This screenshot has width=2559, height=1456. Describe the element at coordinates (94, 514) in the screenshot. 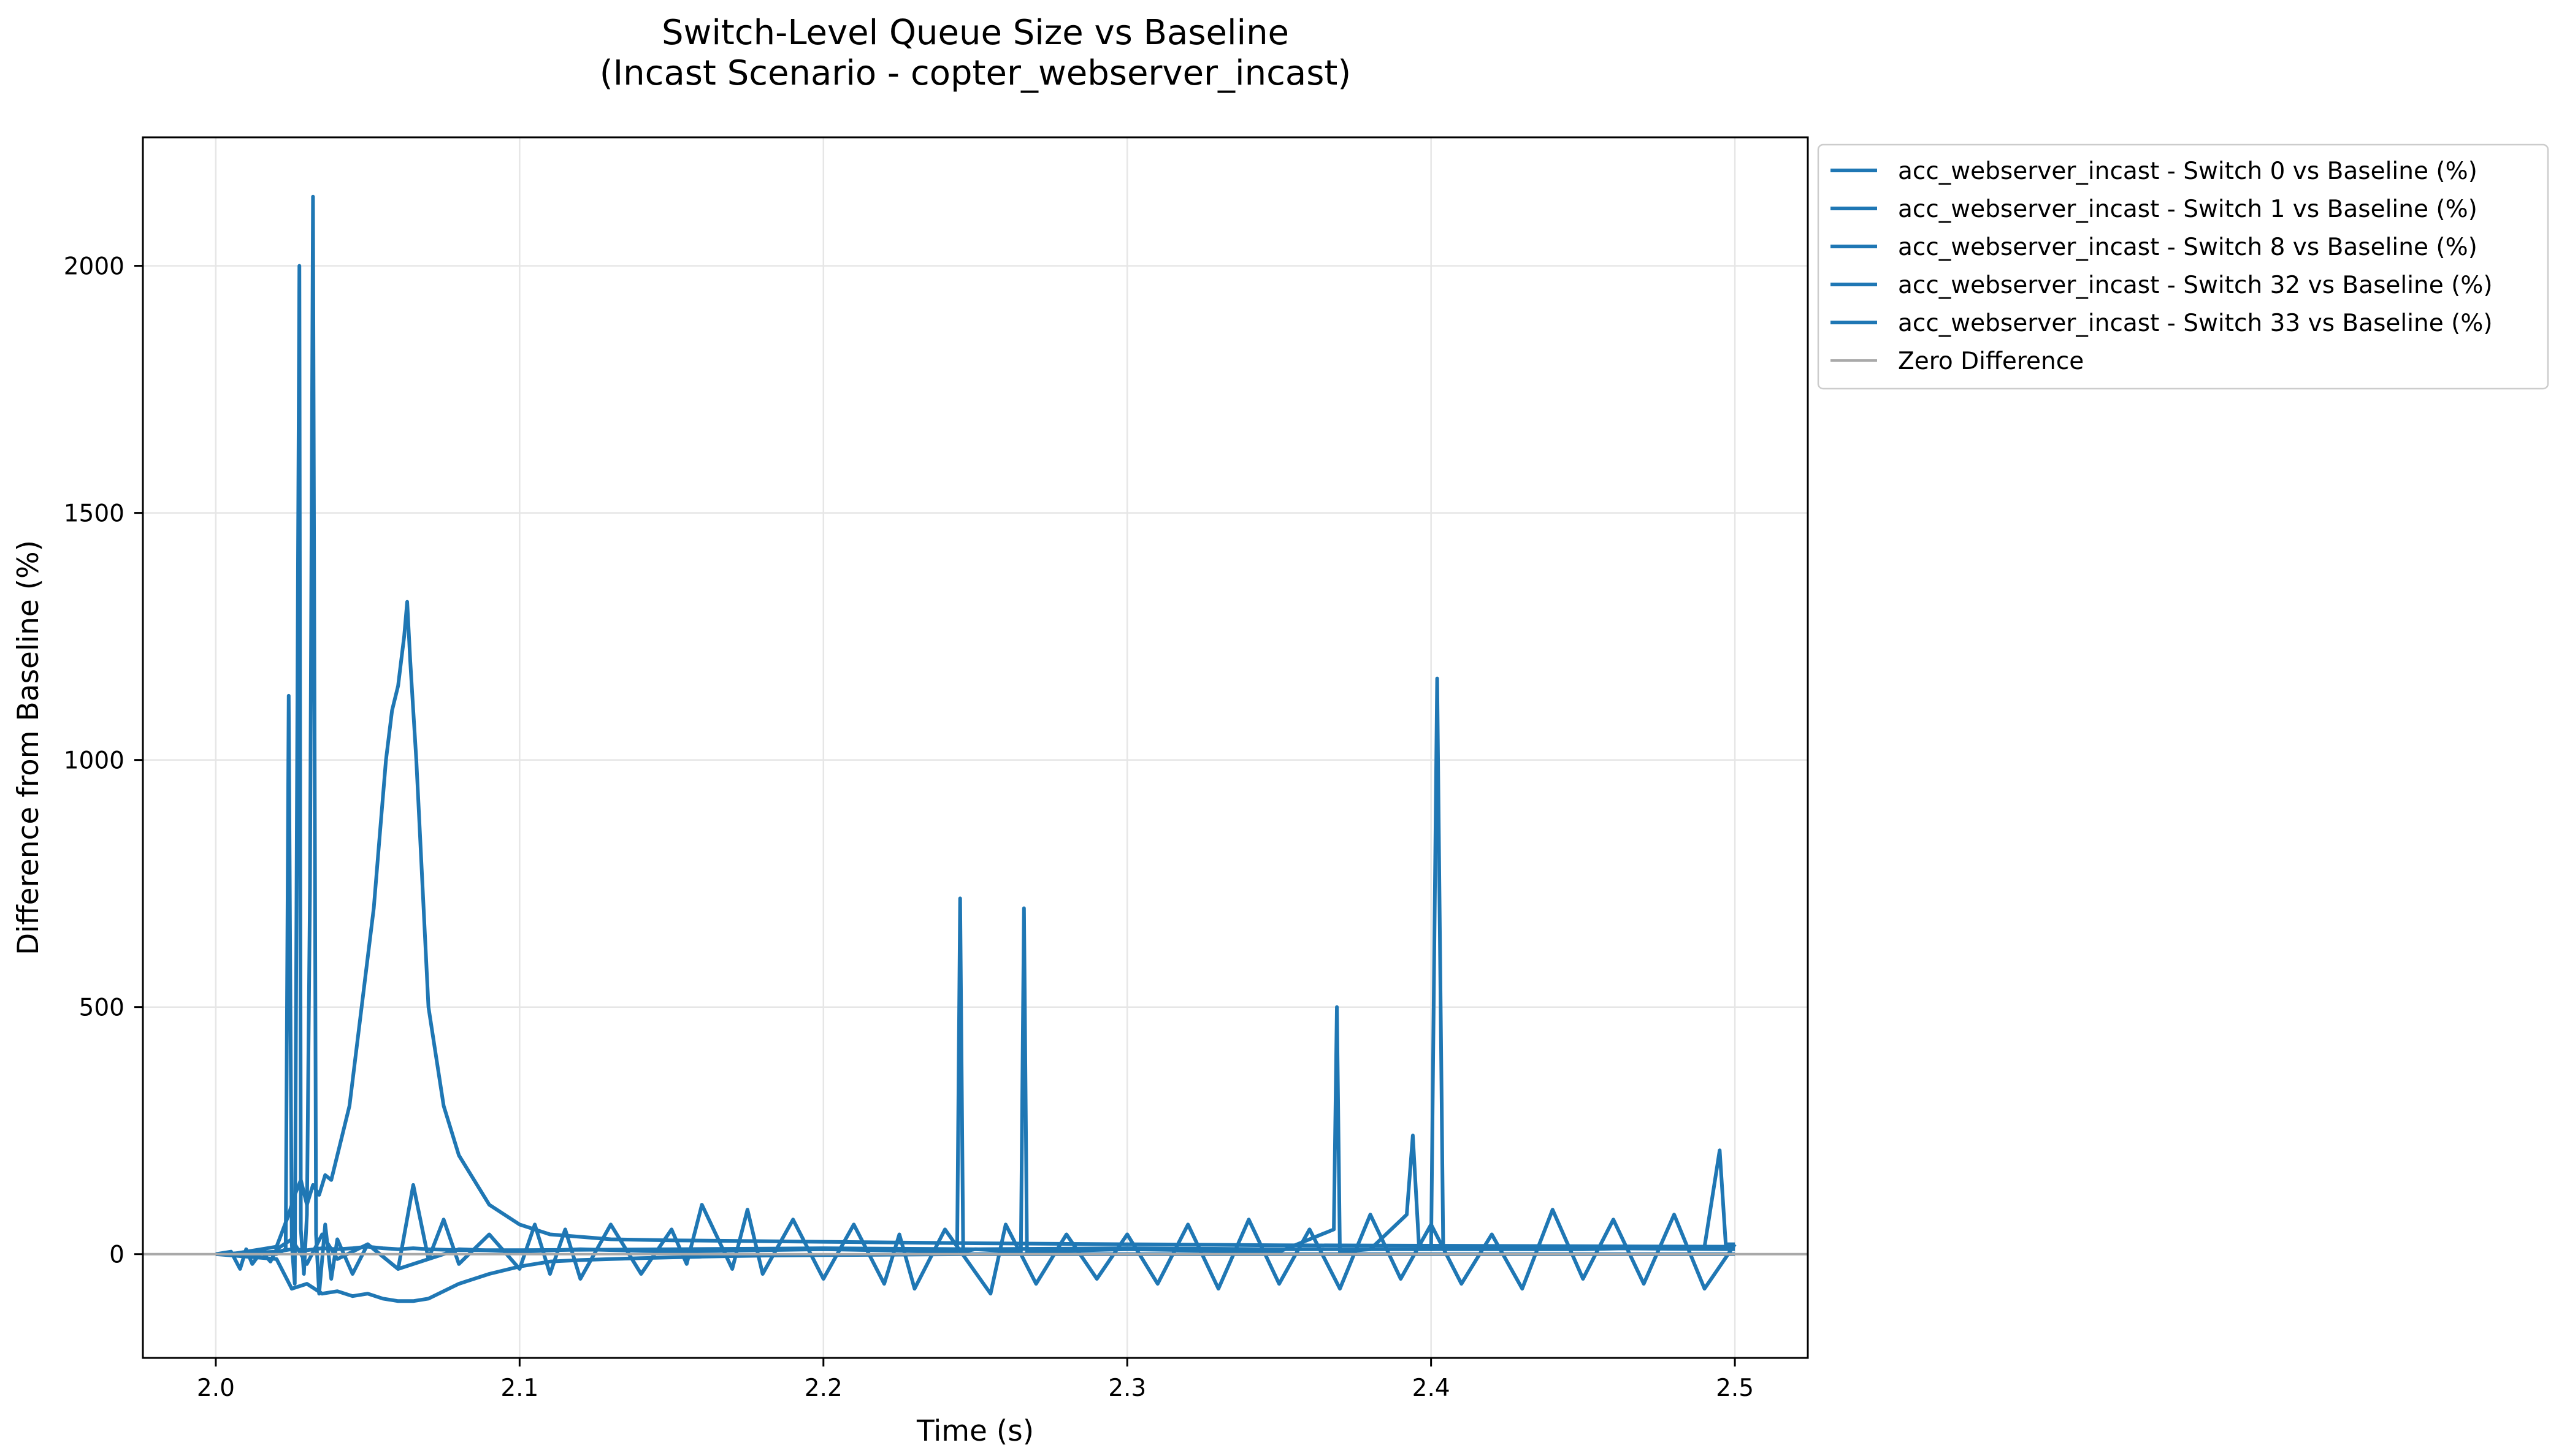

I see `y-tick-label: 1500` at that location.